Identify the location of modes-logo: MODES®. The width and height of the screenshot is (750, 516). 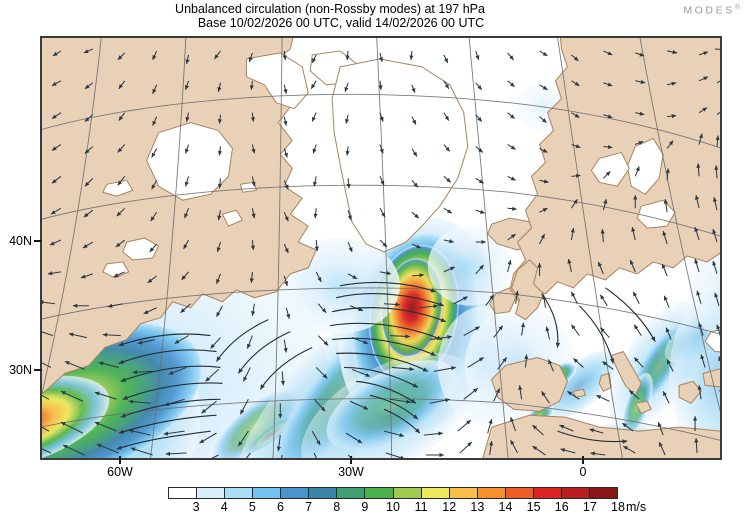
(711, 10).